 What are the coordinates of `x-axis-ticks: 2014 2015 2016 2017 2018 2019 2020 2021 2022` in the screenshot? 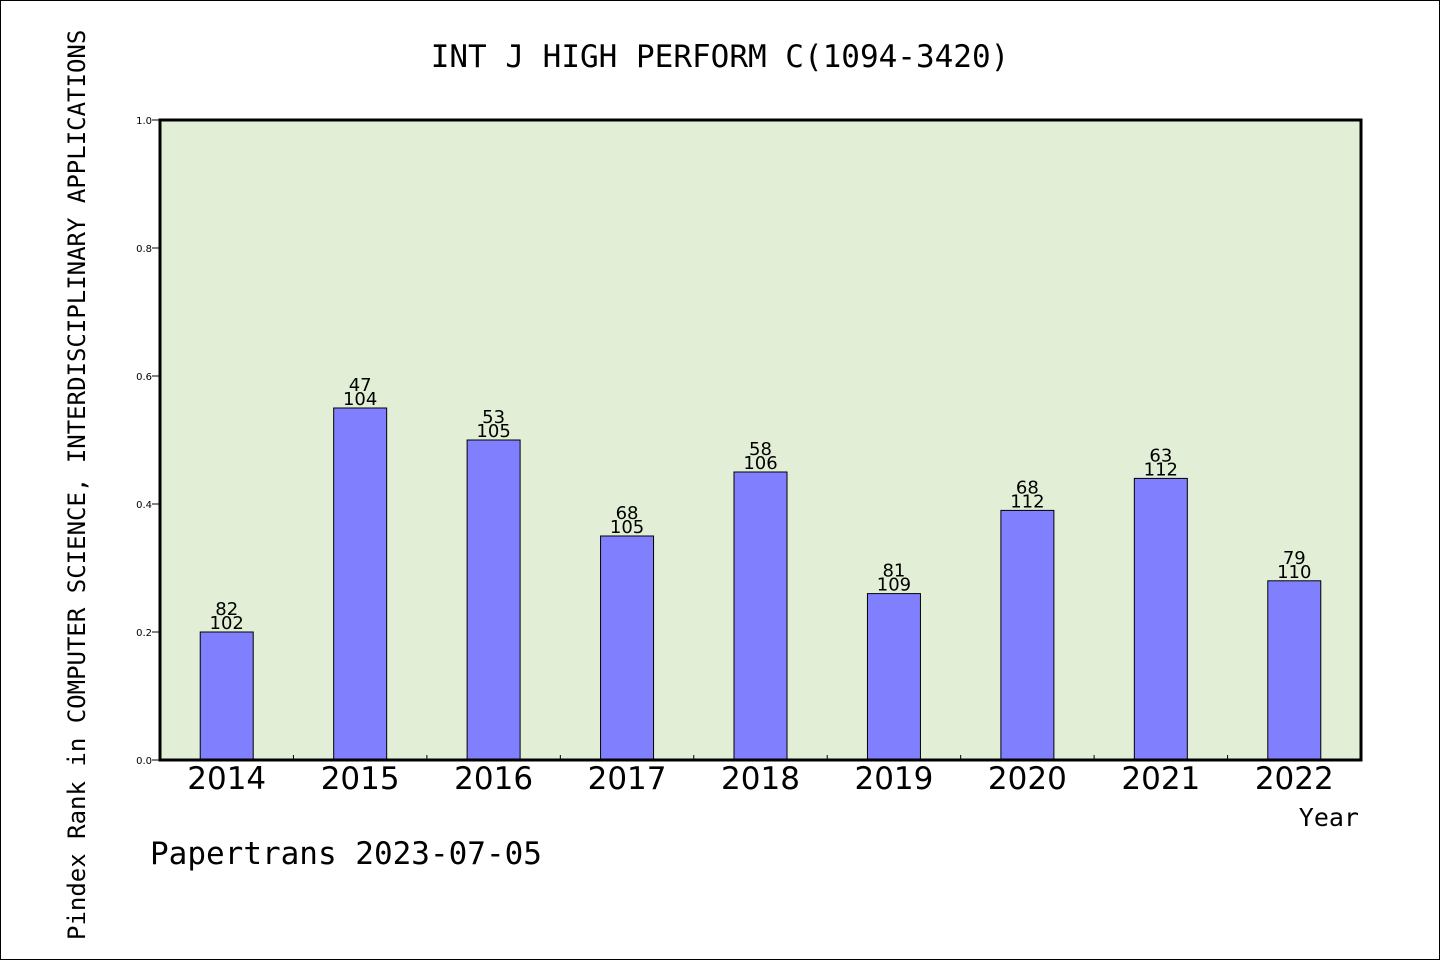 It's located at (760, 776).